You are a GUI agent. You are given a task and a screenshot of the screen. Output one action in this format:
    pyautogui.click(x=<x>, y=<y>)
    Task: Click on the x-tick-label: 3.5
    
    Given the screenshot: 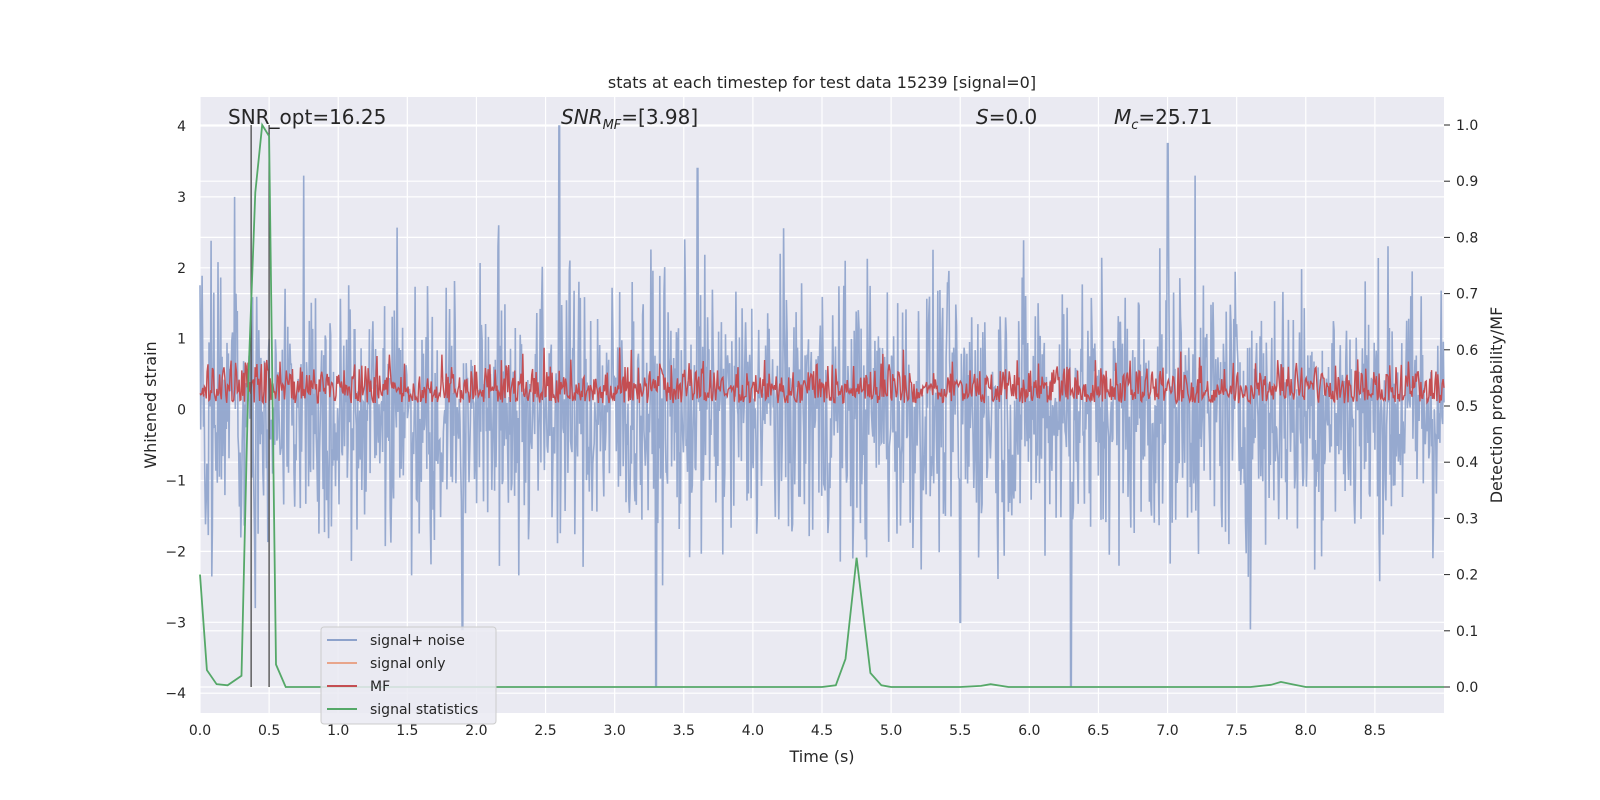 What is the action you would take?
    pyautogui.click(x=684, y=731)
    